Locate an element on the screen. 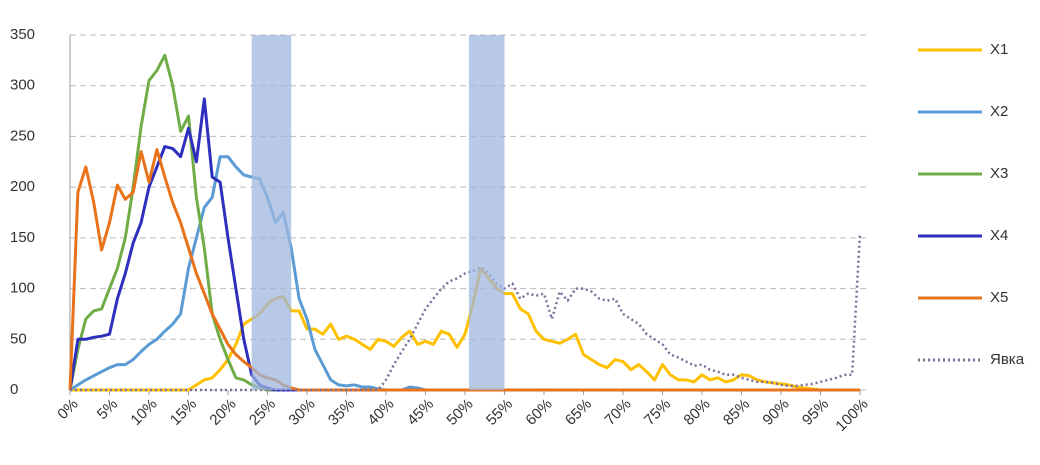 The width and height of the screenshot is (1040, 465). x-tick-label: 90% is located at coordinates (775, 412).